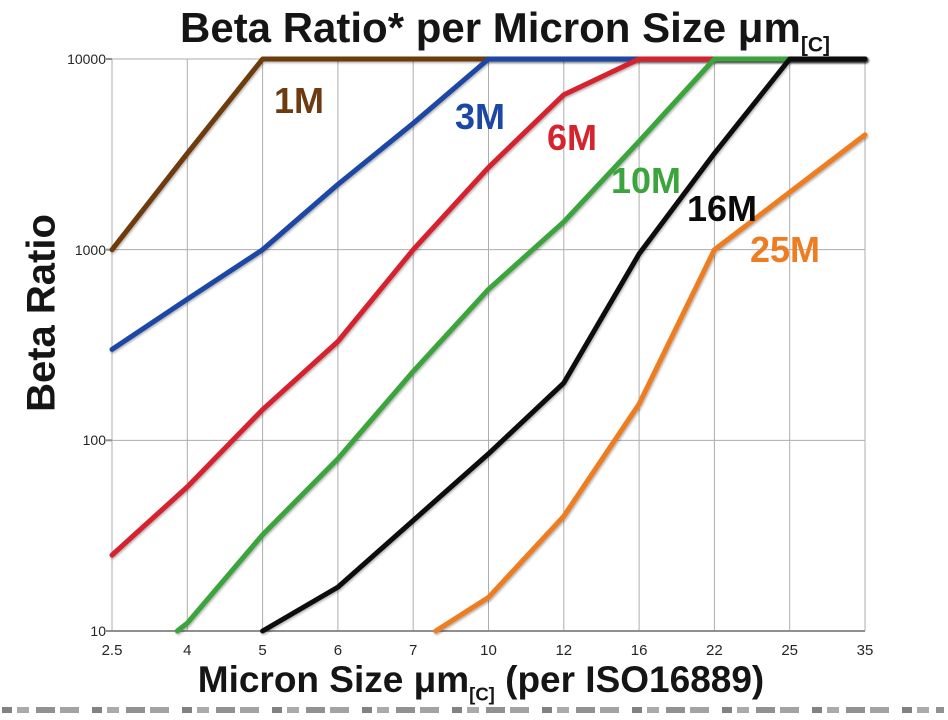 The width and height of the screenshot is (948, 720). Describe the element at coordinates (629, 679) in the screenshot. I see `x-axis-title-suffix: (per ISO16889)` at that location.